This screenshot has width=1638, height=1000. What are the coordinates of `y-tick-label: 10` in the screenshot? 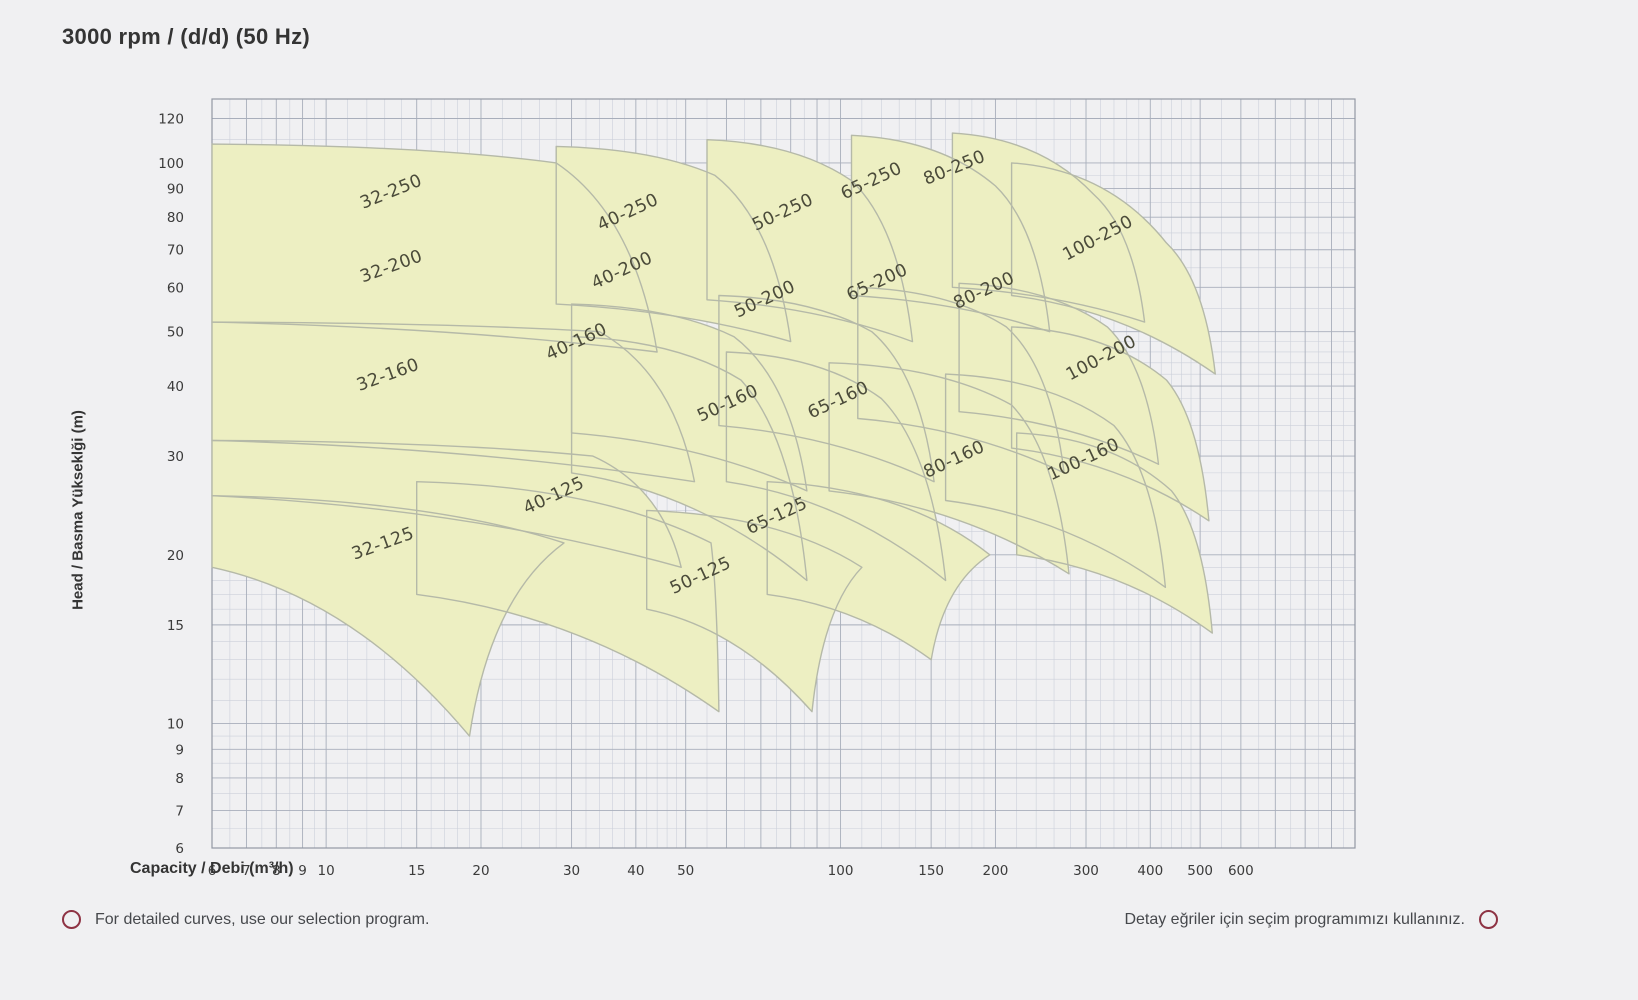 It's located at (175, 725).